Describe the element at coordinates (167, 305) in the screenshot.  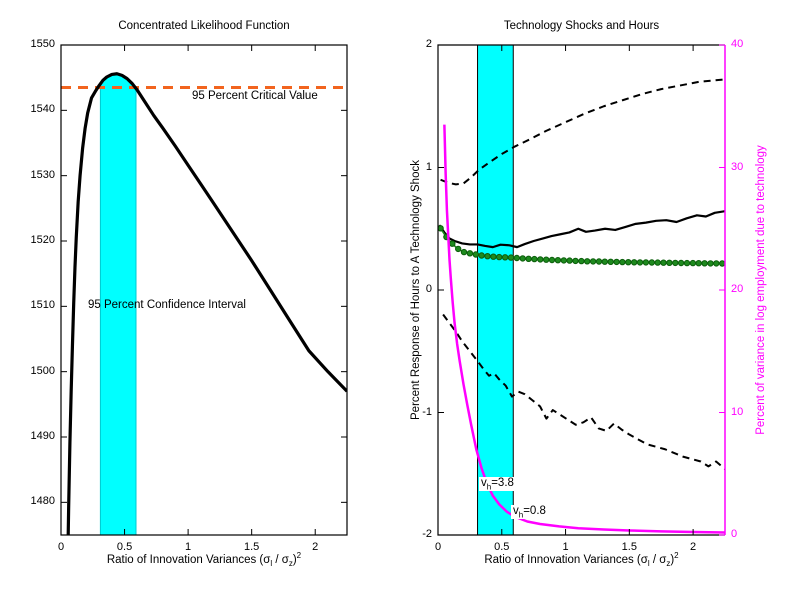
I see `confidence-interval-label: 95 Percent Confidence Interval` at that location.